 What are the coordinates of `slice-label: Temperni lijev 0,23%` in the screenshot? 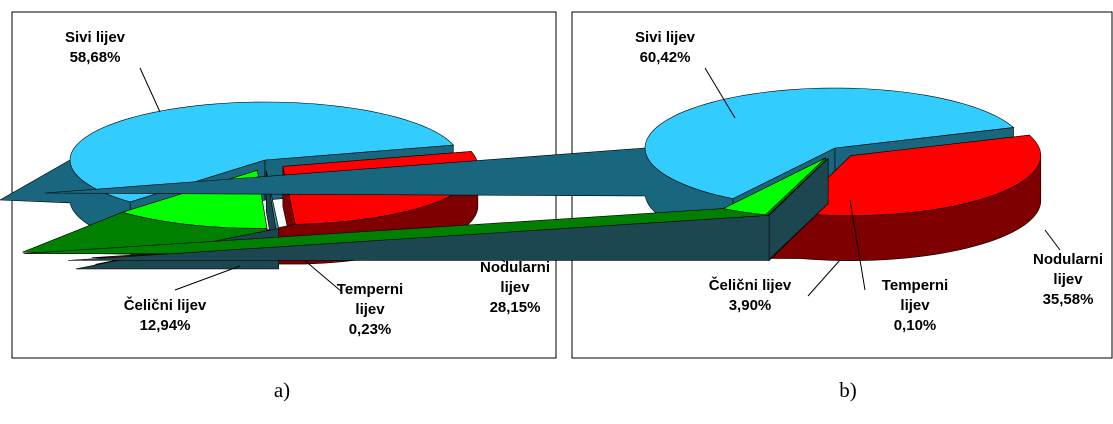 It's located at (370, 310).